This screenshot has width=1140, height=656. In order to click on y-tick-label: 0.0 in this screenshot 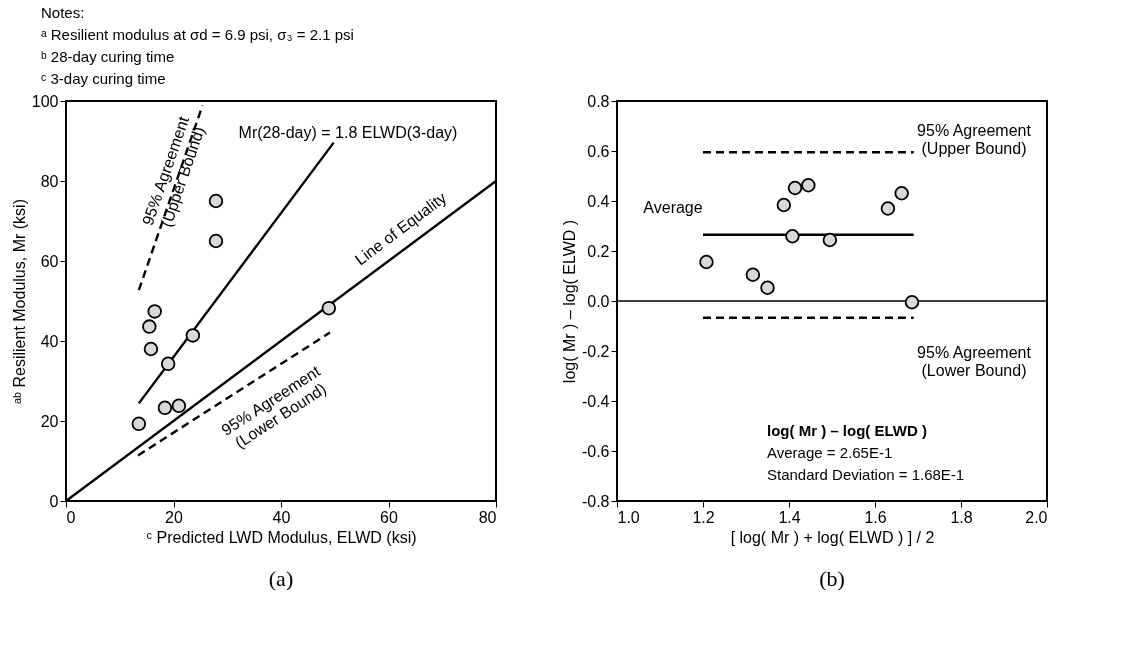, I will do `click(598, 301)`.